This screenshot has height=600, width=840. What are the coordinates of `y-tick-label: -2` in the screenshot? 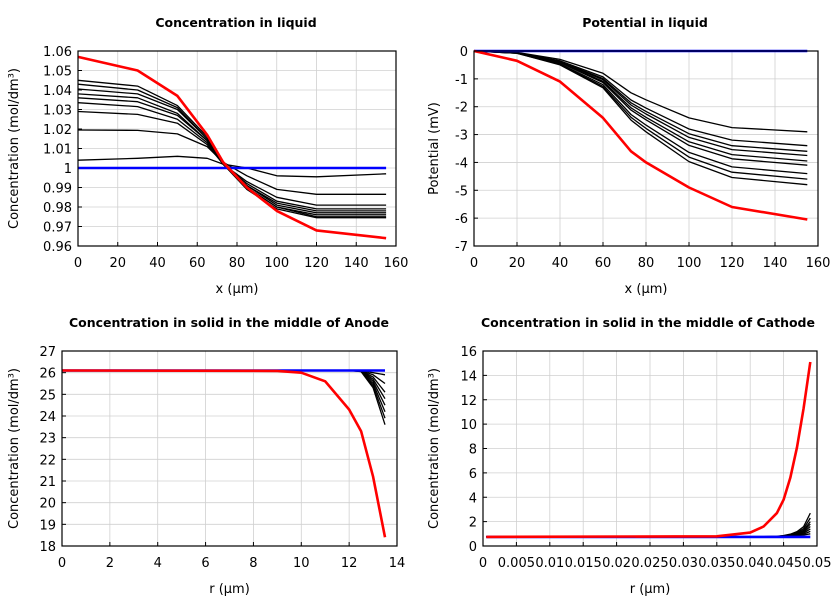 It's located at (461, 108).